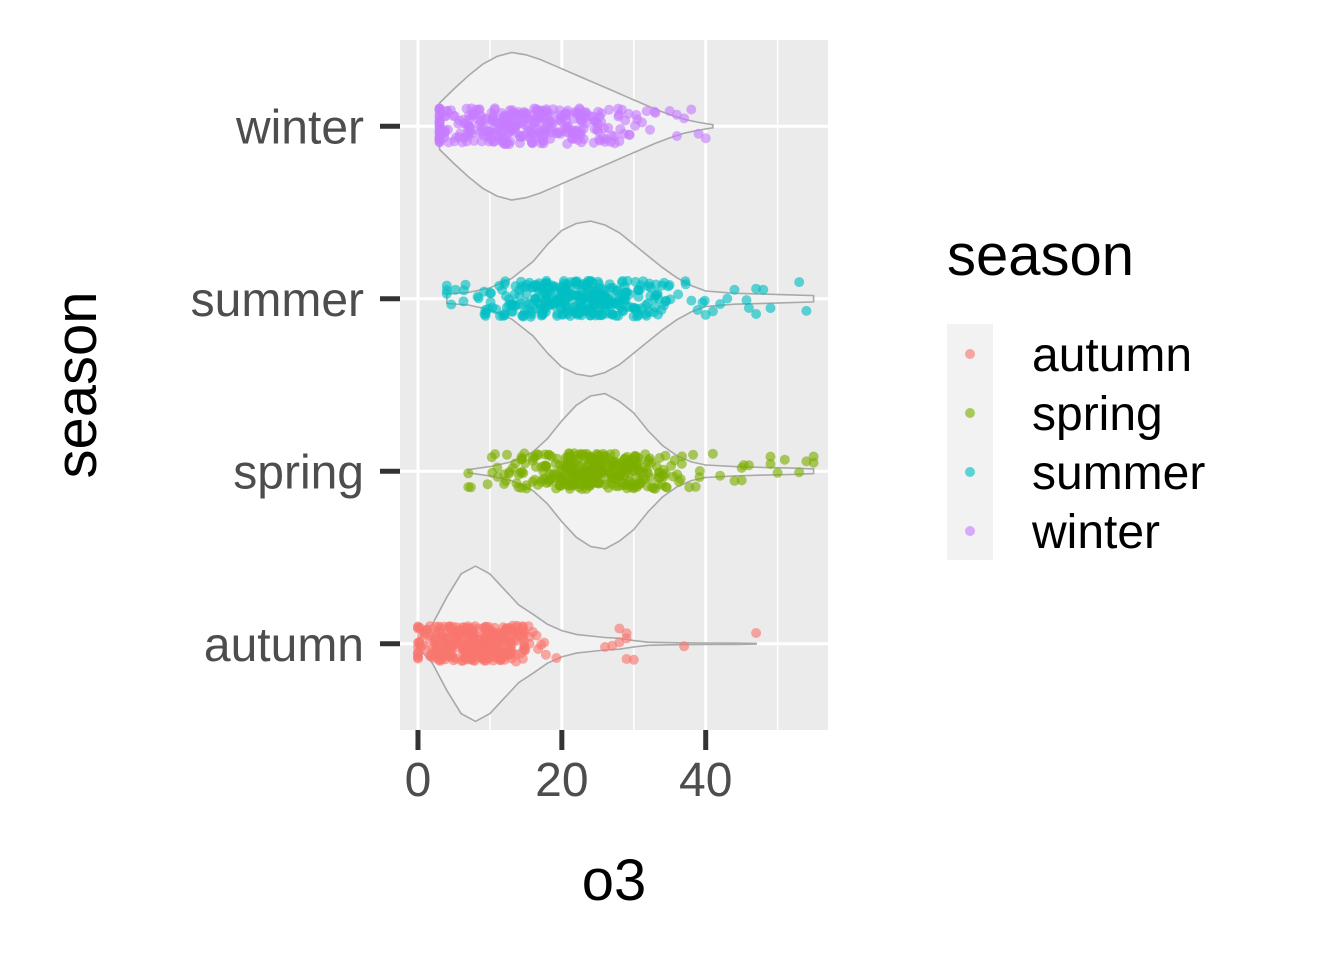 The image size is (1344, 960). What do you see at coordinates (572, 126) in the screenshot?
I see `points-winter` at bounding box center [572, 126].